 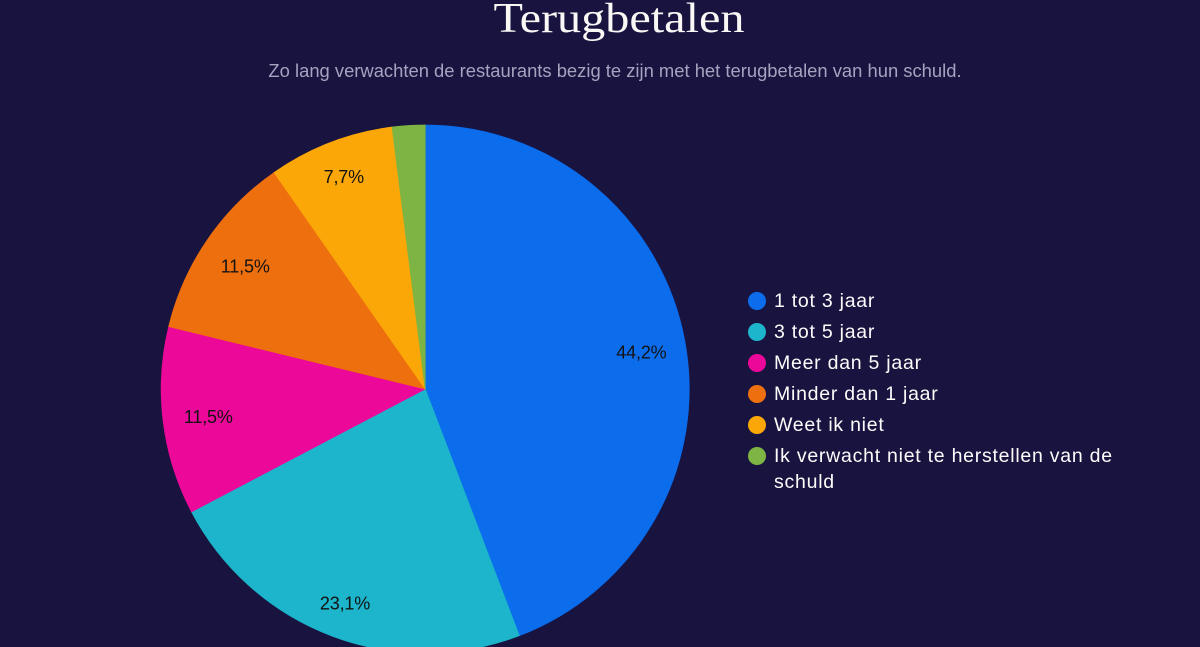 I want to click on svg-text: 23,1%, so click(x=345, y=604).